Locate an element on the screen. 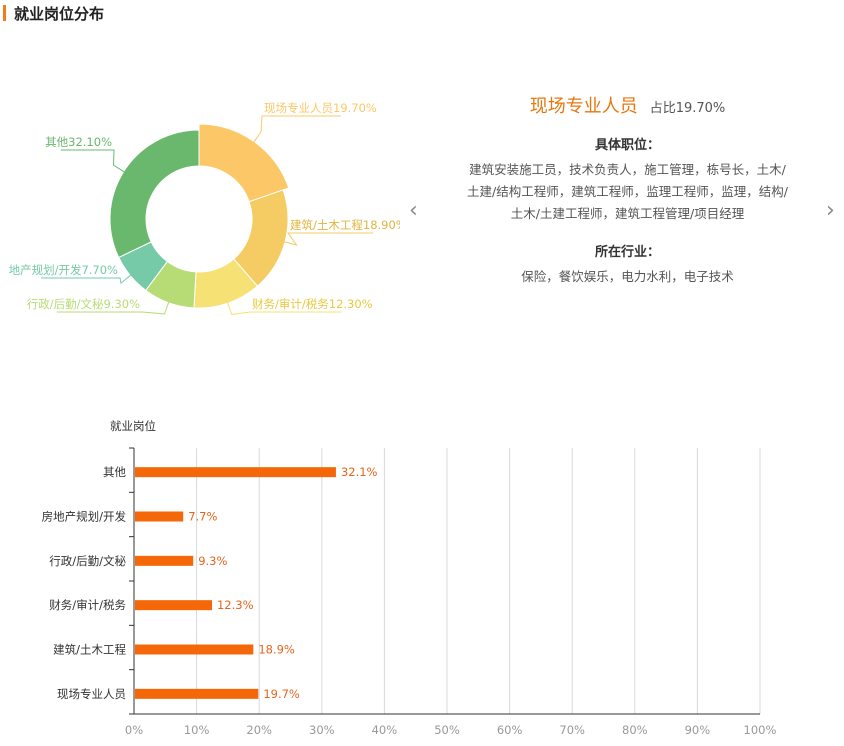 This screenshot has height=746, width=844. industry-label: 所在行业： is located at coordinates (627, 252).